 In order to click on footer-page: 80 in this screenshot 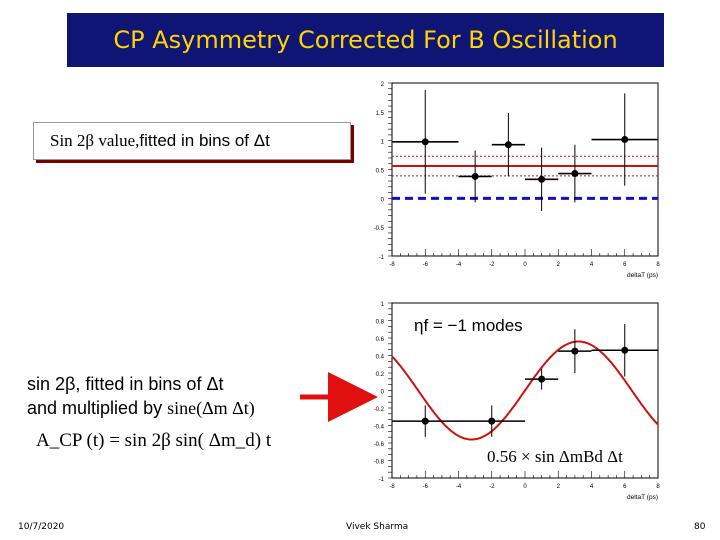, I will do `click(700, 527)`.